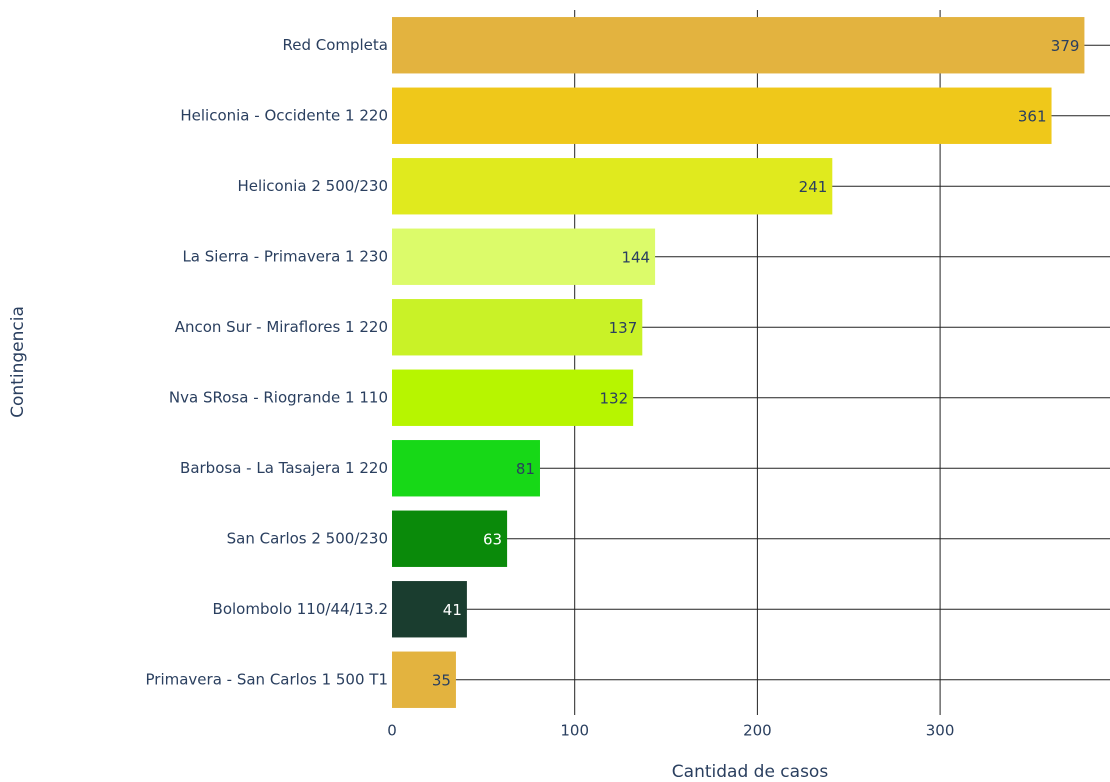  What do you see at coordinates (300, 609) in the screenshot?
I see `y-tick-label: Bolombolo 110/44/13.2` at bounding box center [300, 609].